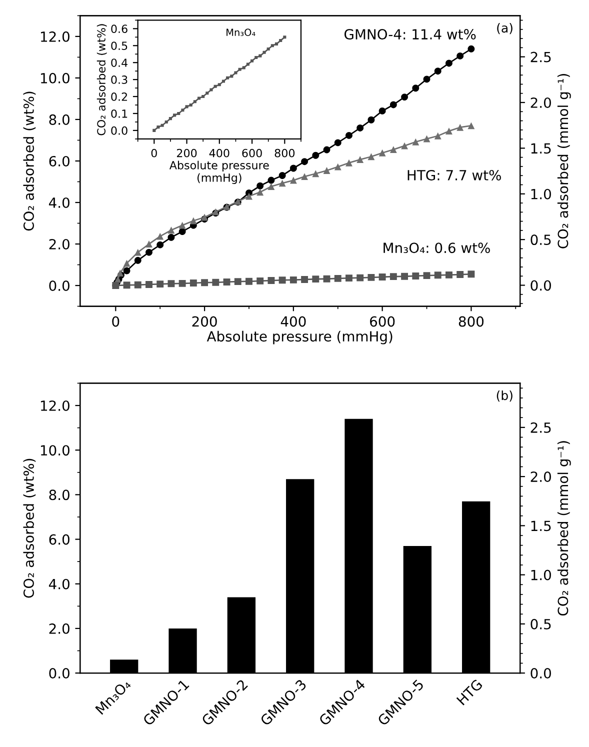  Describe the element at coordinates (119, 96) in the screenshot. I see `y-tick-label: 0.2` at that location.